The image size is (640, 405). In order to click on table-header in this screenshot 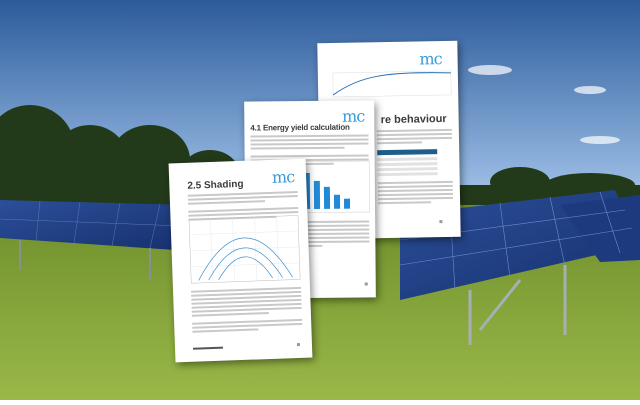, I will do `click(407, 152)`.